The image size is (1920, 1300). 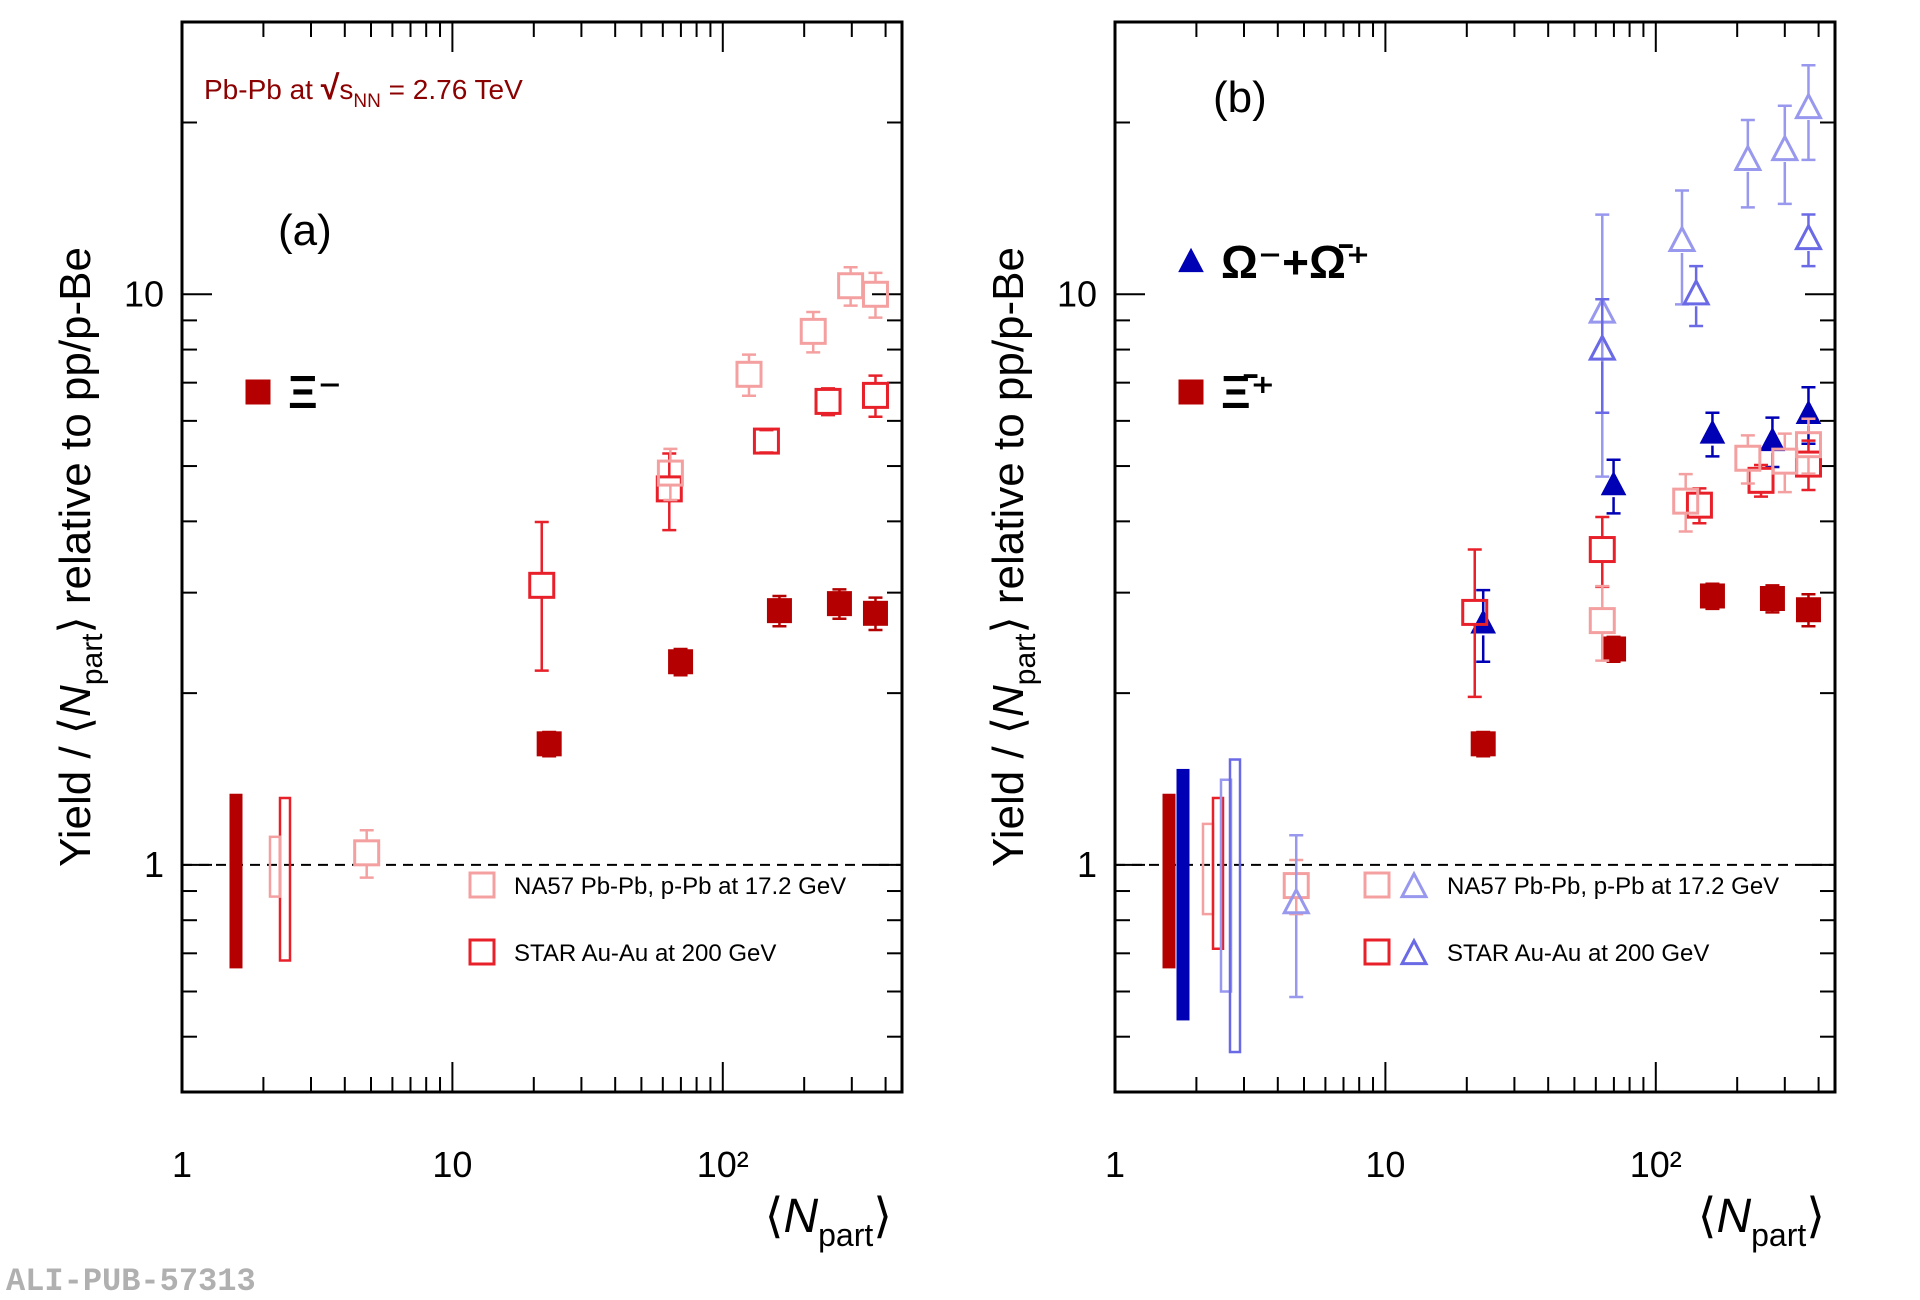 I want to click on x-tick-label: 10, so click(x=452, y=1164).